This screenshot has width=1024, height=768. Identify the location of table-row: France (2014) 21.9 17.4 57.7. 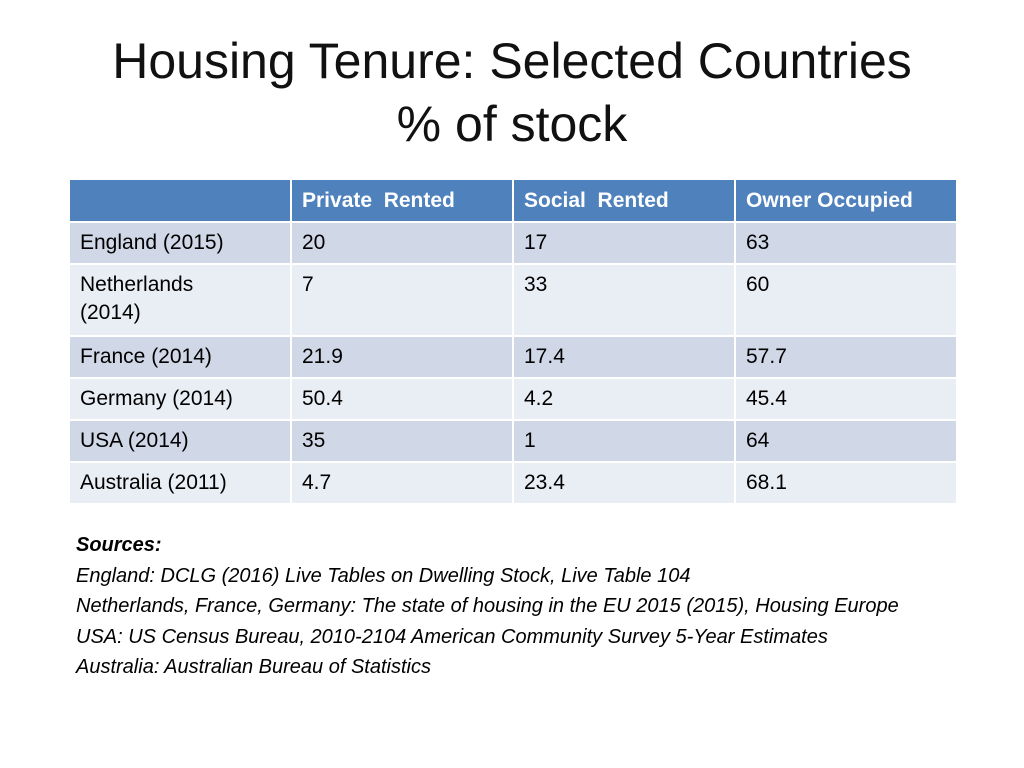
(513, 357).